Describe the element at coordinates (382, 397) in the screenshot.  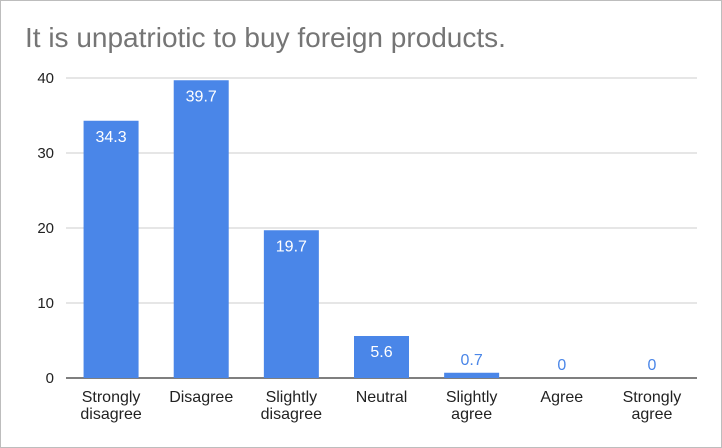
I see `x-tick-label: Neutral` at that location.